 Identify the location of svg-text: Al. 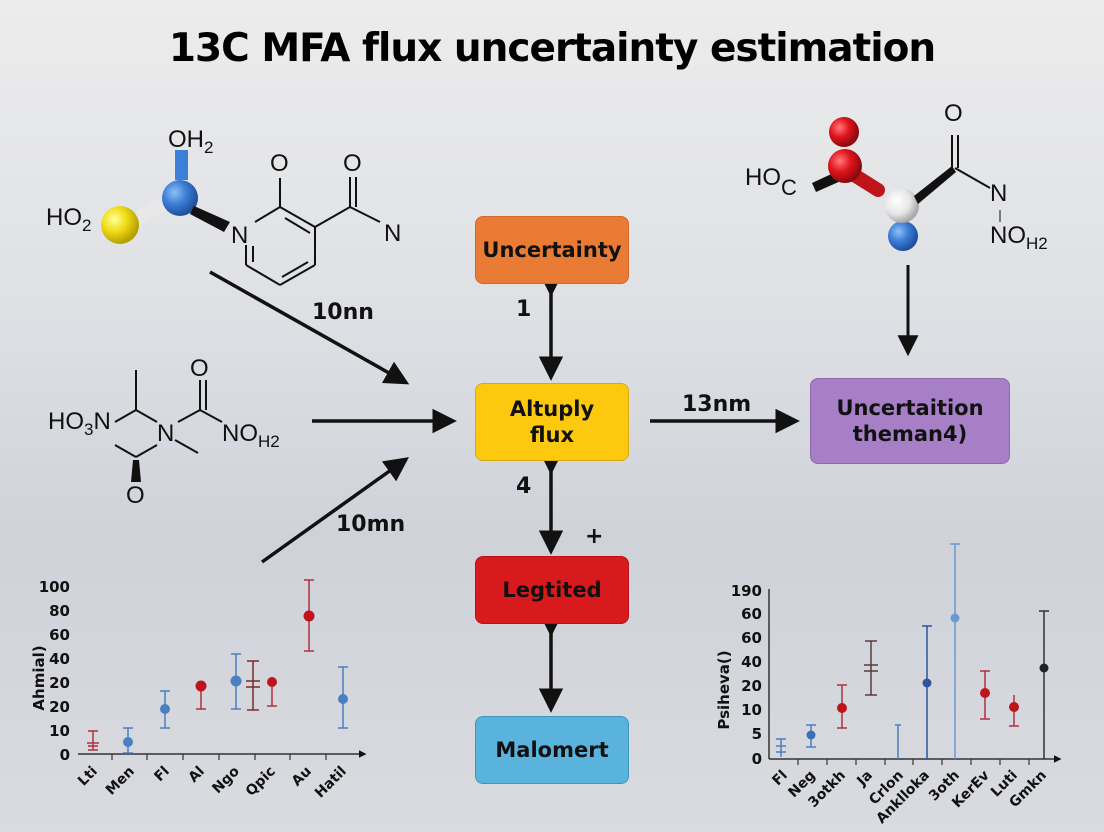
(196, 775).